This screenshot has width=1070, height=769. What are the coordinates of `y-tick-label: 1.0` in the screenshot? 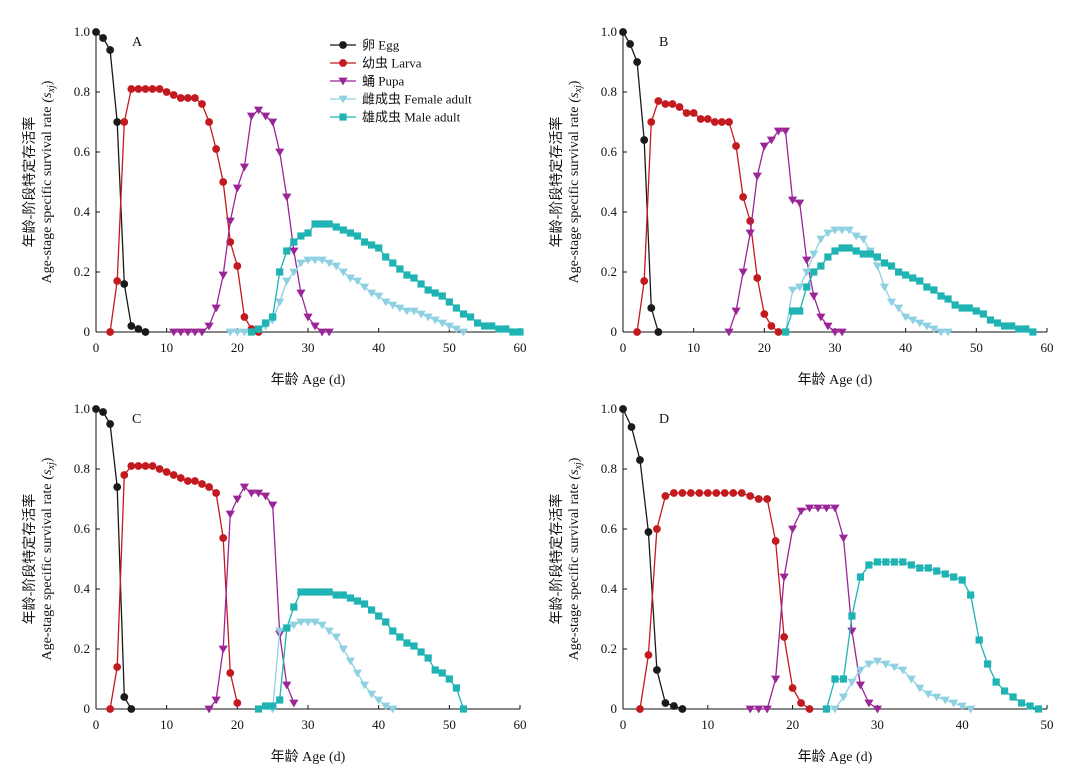 It's located at (609, 408).